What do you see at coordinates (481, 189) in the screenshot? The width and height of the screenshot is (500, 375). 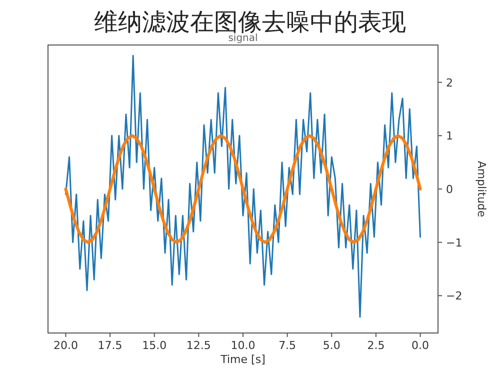 I see `y-axis-title: Amplitude` at bounding box center [481, 189].